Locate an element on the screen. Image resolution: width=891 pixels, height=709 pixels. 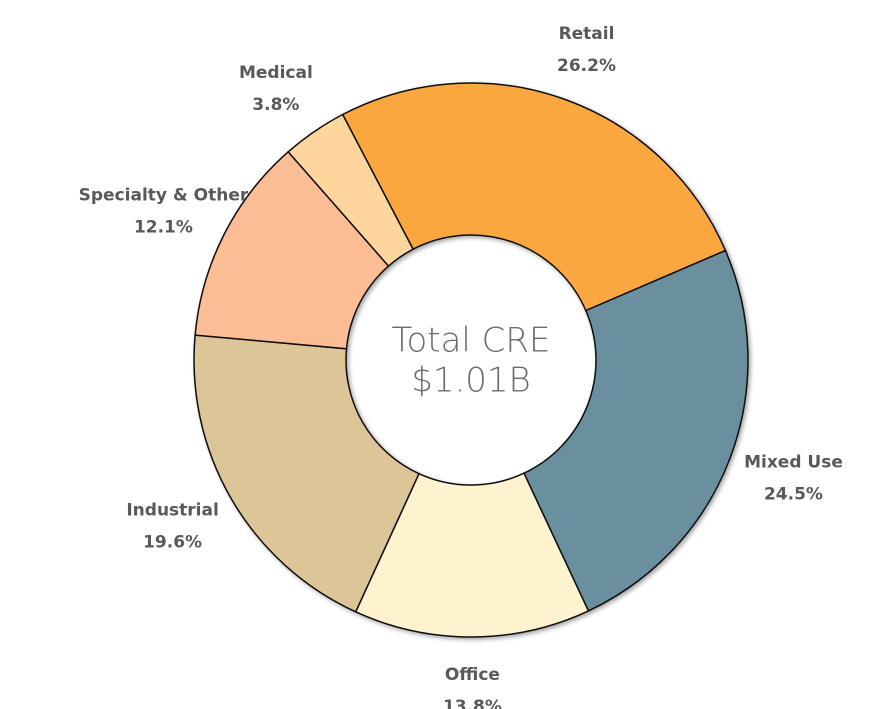
value-label: 19.6% is located at coordinates (172, 543).